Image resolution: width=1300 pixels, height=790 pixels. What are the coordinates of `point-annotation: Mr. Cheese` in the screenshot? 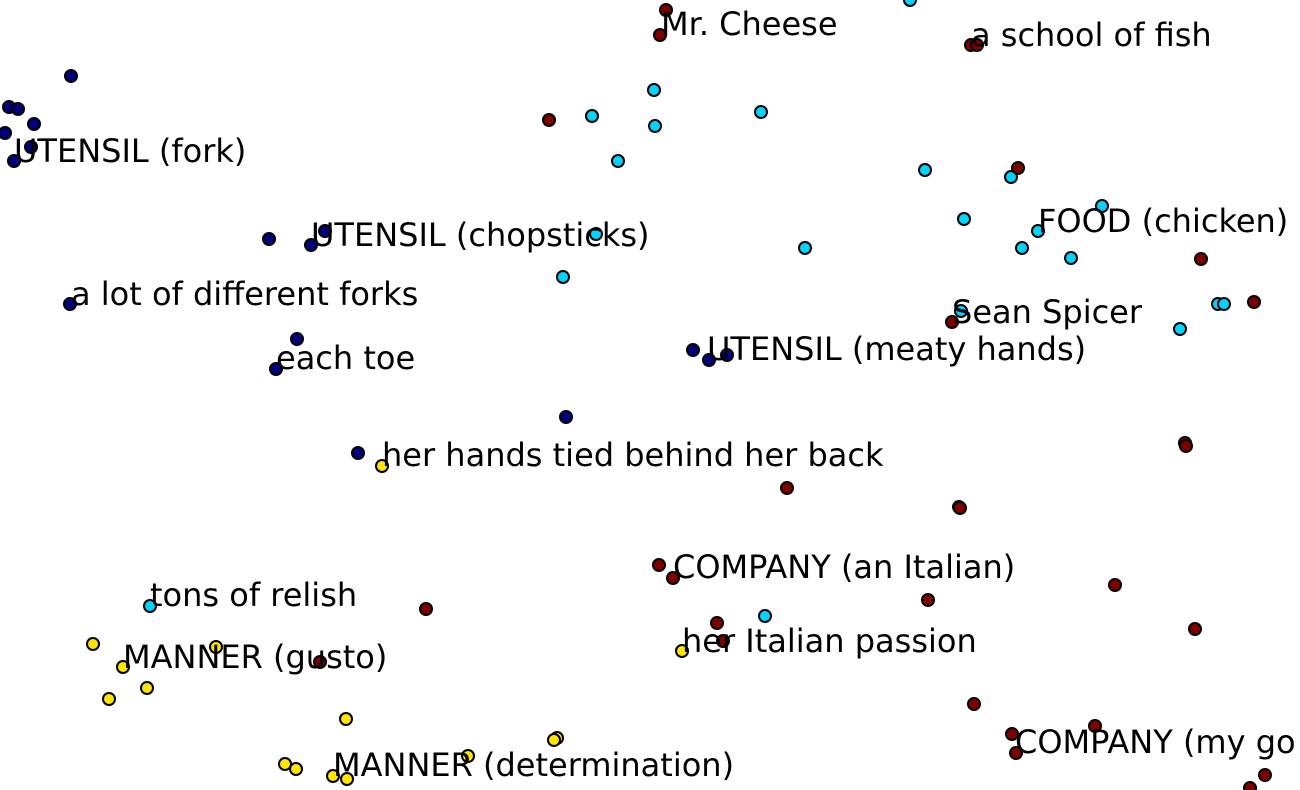 It's located at (749, 24).